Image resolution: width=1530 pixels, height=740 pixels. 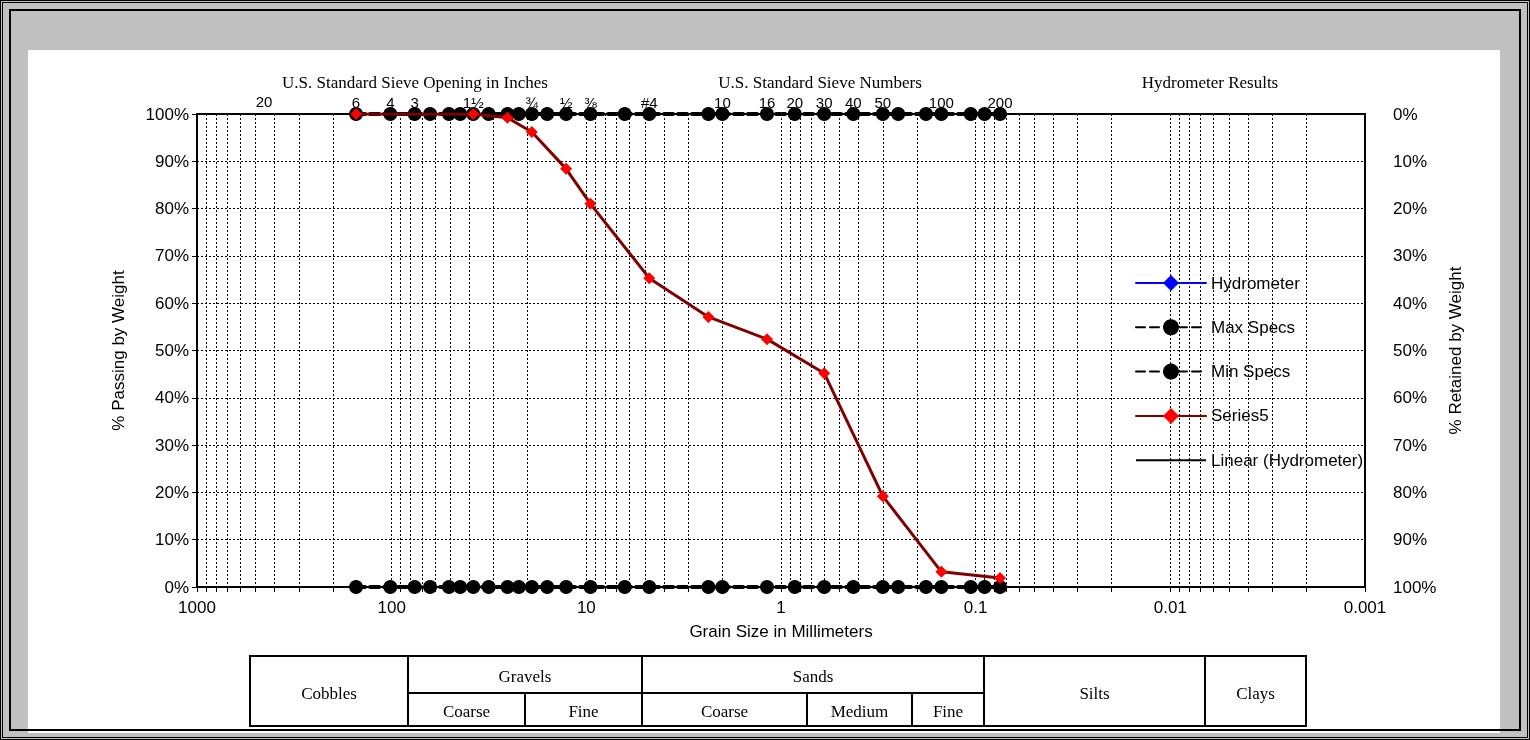 What do you see at coordinates (171, 209) in the screenshot?
I see `y-tick-label: 80%` at bounding box center [171, 209].